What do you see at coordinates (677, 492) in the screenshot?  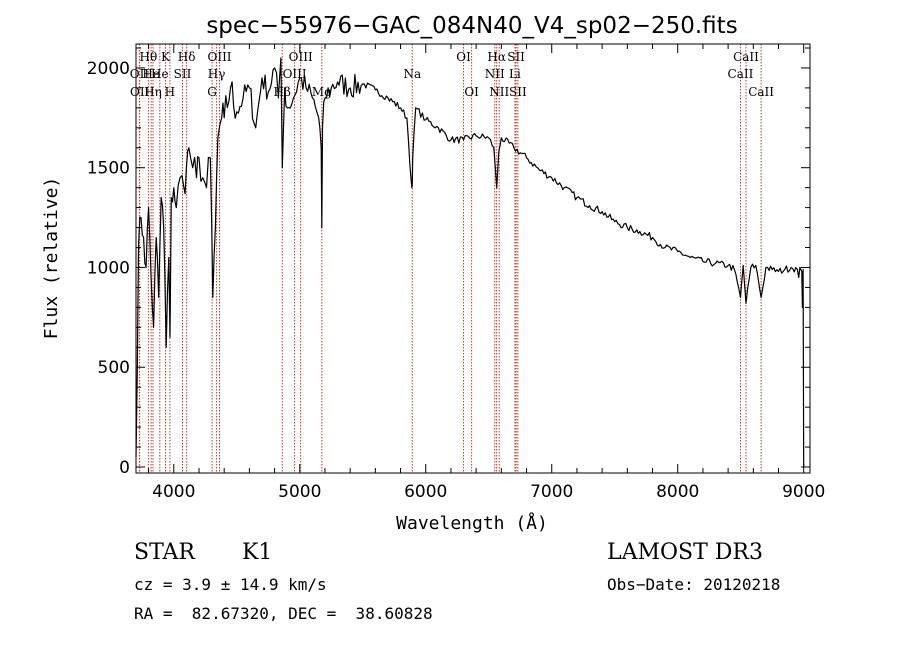 I see `x-tick-label: 8000` at bounding box center [677, 492].